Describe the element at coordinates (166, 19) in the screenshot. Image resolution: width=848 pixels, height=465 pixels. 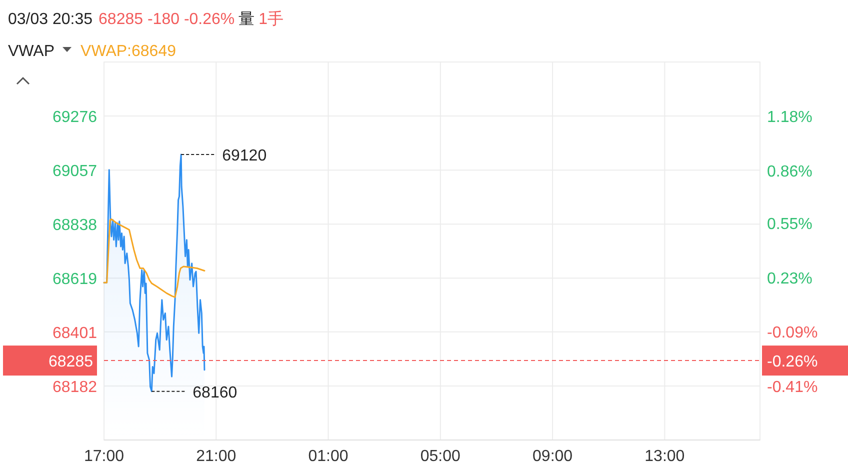
I see `chart-subtitle: 68285 -180 -0.26%` at that location.